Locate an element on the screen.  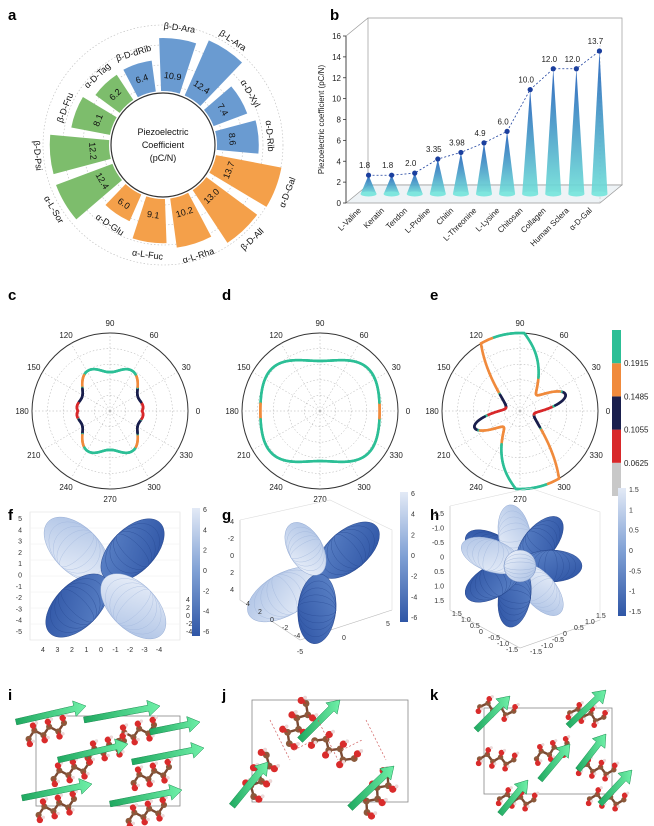
unit-cell is located at coordinates (548, 751).